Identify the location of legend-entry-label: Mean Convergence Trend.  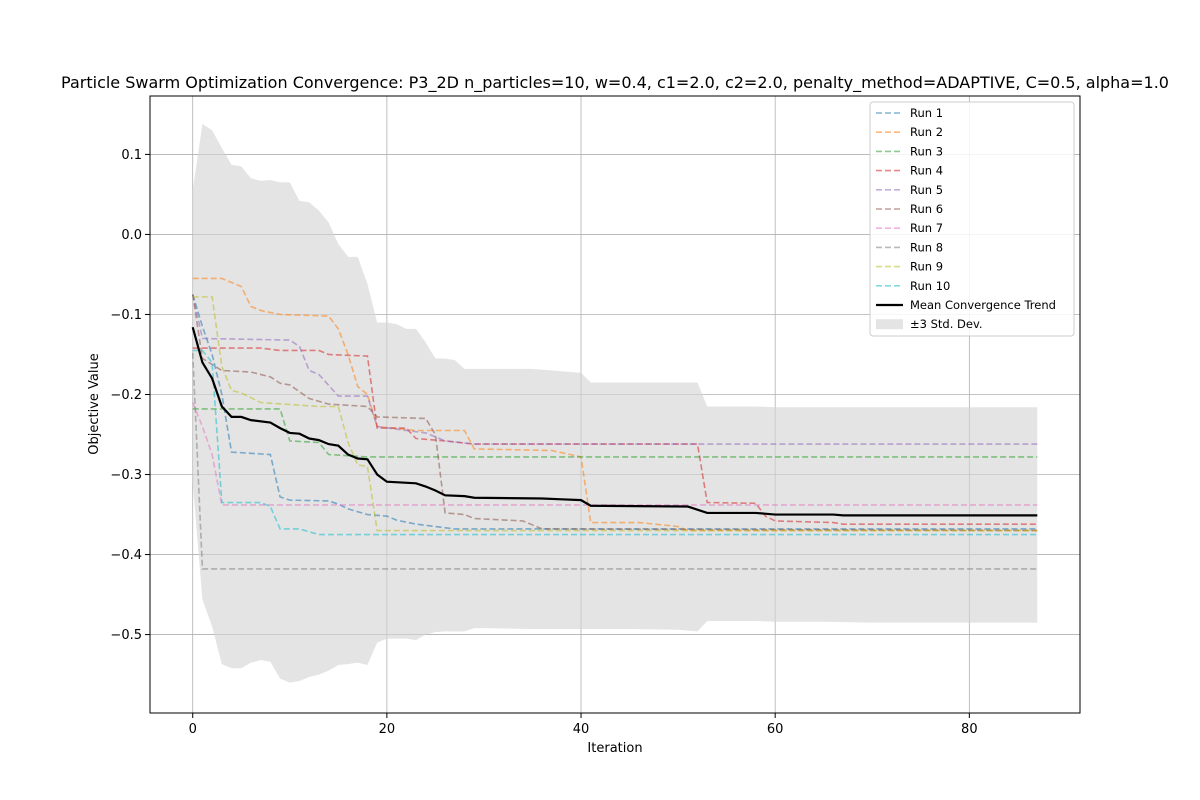
(983, 305).